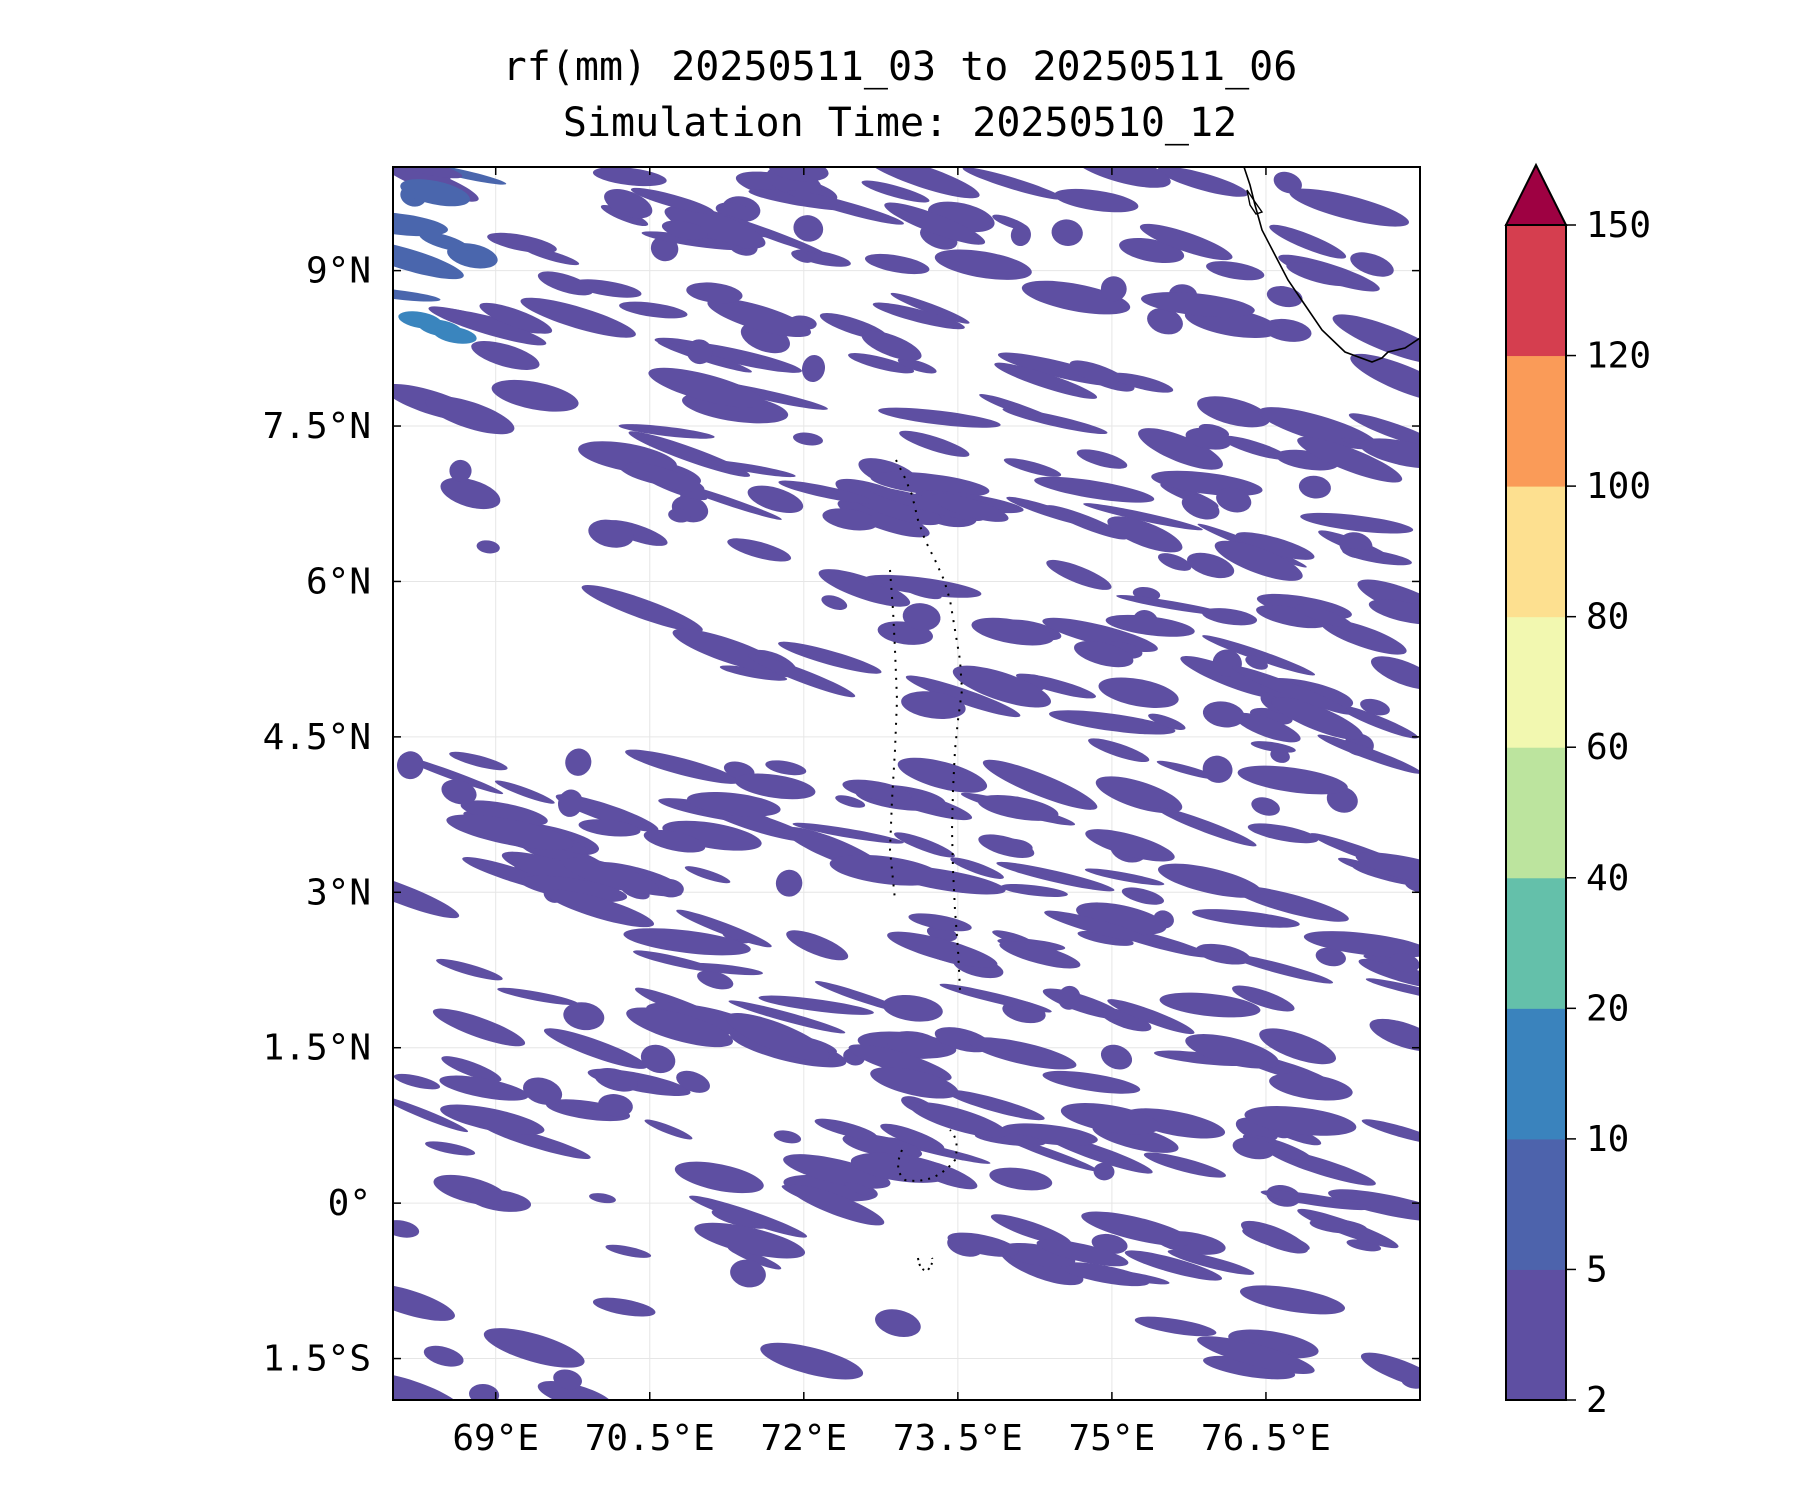 The image size is (1800, 1500). What do you see at coordinates (1607, 1008) in the screenshot?
I see `colorbar-label: 20` at bounding box center [1607, 1008].